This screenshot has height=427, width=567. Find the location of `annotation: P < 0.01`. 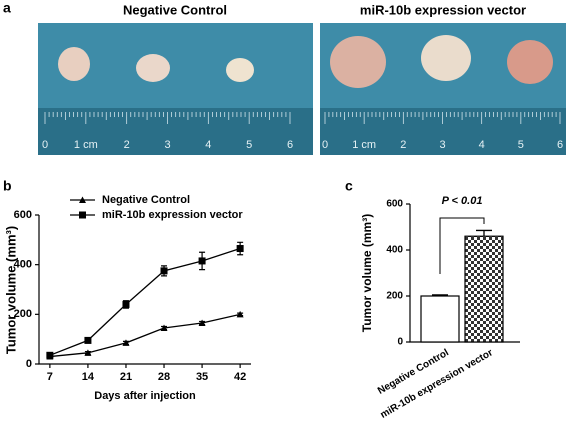

annotation: P < 0.01 is located at coordinates (462, 201).